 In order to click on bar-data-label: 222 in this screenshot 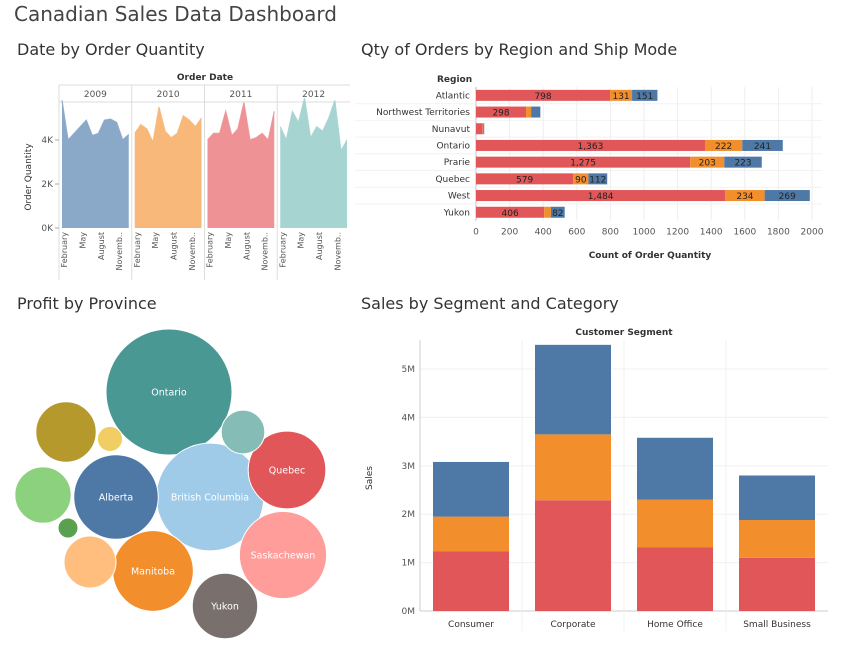, I will do `click(723, 147)`.